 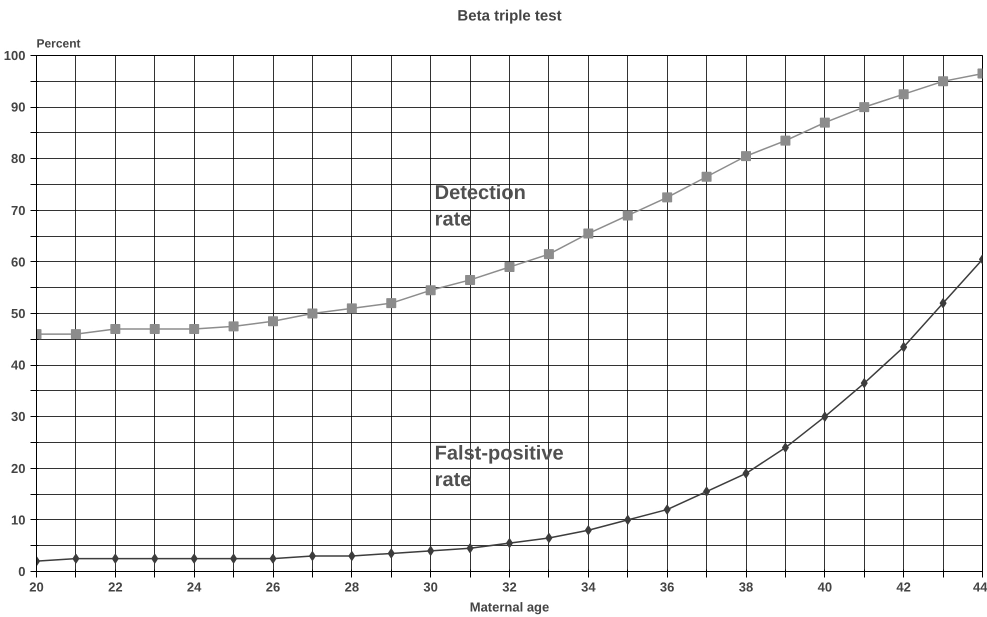 What do you see at coordinates (115, 587) in the screenshot?
I see `x-tick-label: 22` at bounding box center [115, 587].